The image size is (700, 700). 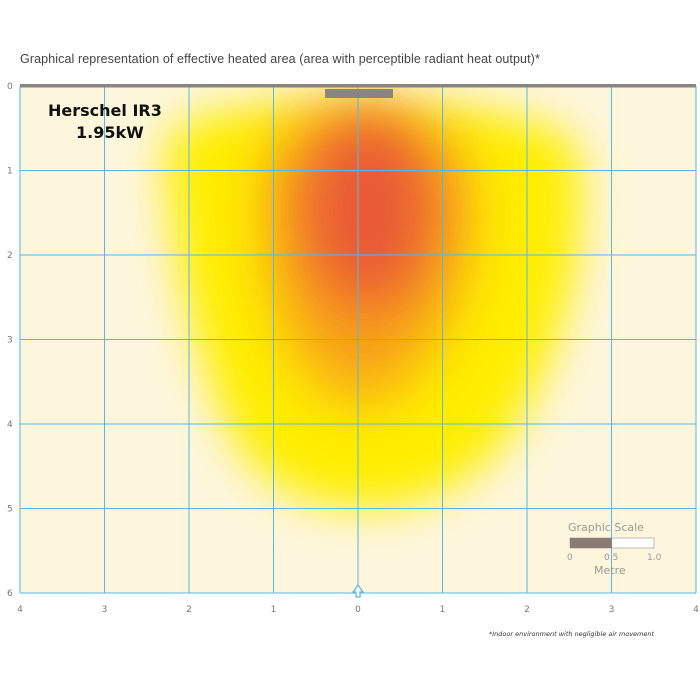 I want to click on y-tick-label: 6, so click(x=10, y=594).